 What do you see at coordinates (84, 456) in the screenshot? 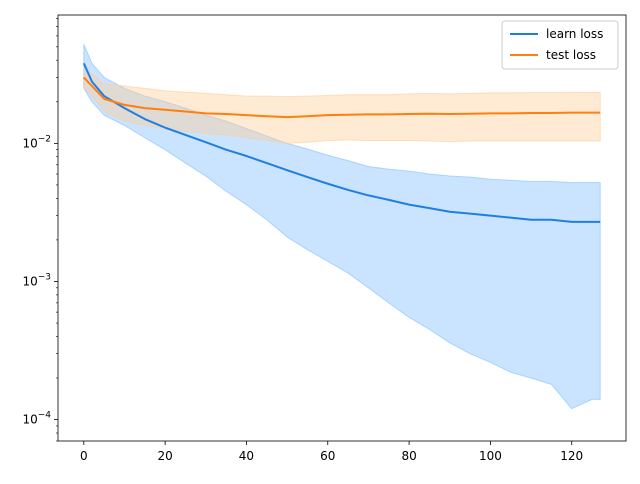
I see `x-tick-label: 0` at bounding box center [84, 456].